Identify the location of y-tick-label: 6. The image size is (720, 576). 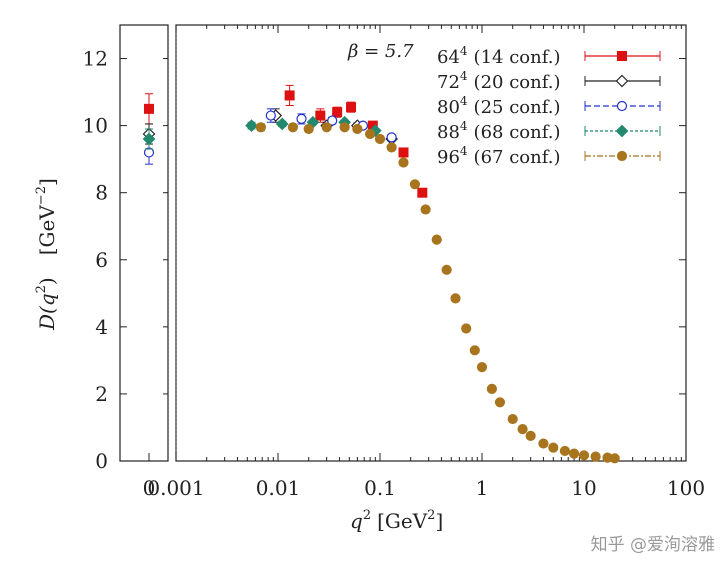
(101, 260).